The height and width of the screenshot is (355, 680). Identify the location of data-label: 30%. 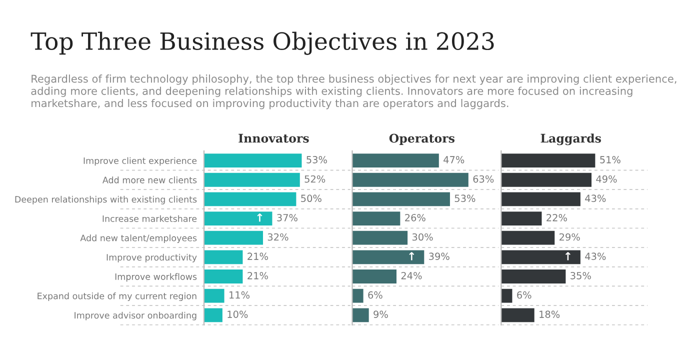
(422, 237).